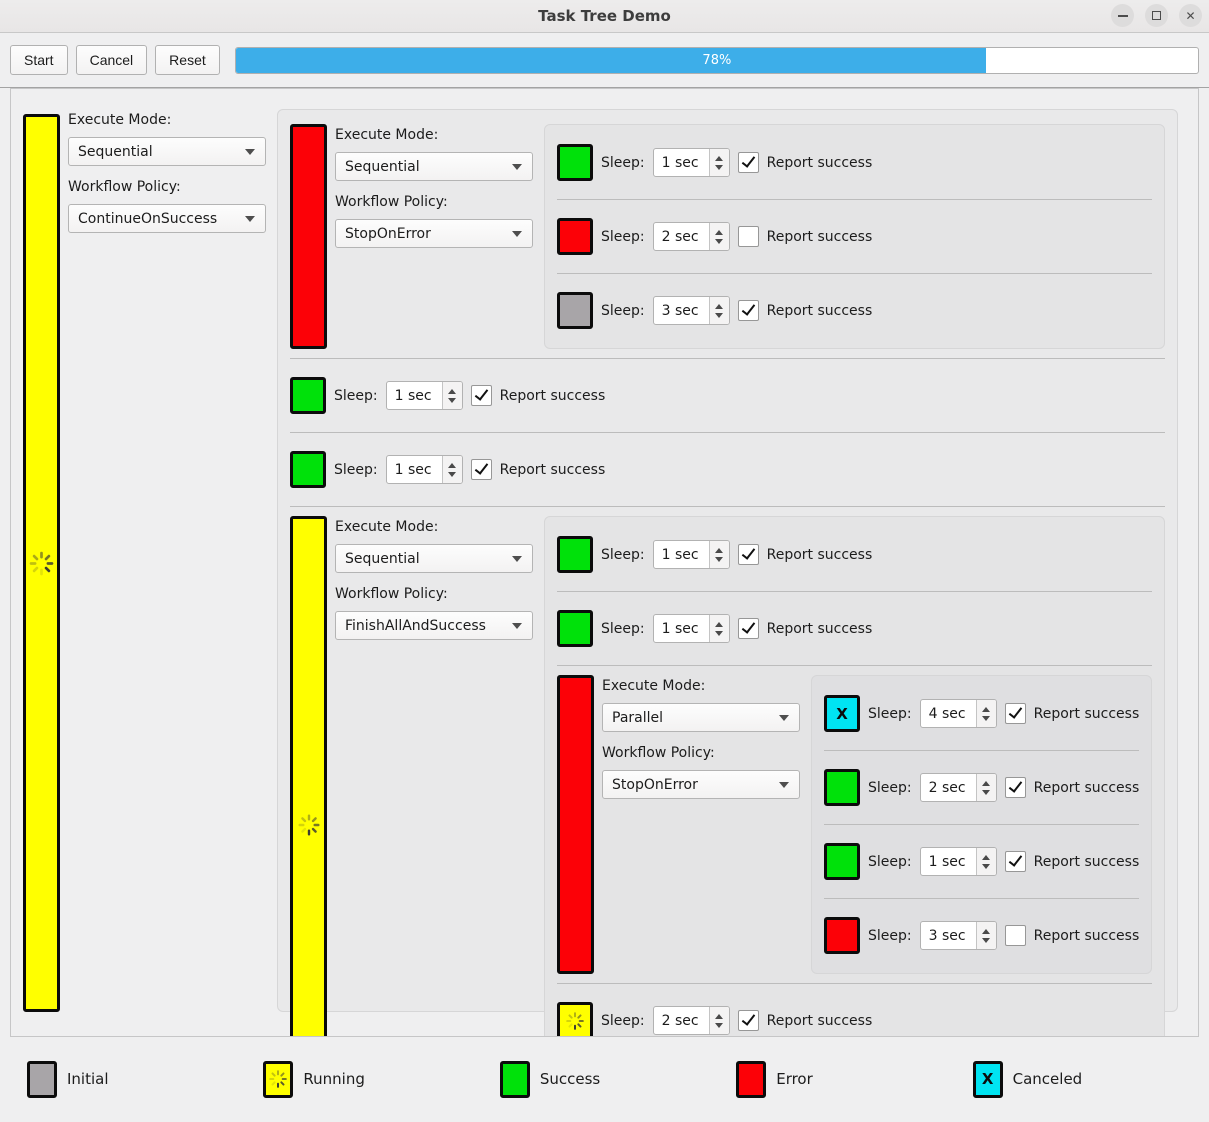 This screenshot has width=1209, height=1122. I want to click on workflow-policy-label: Workflow Policy:, so click(391, 594).